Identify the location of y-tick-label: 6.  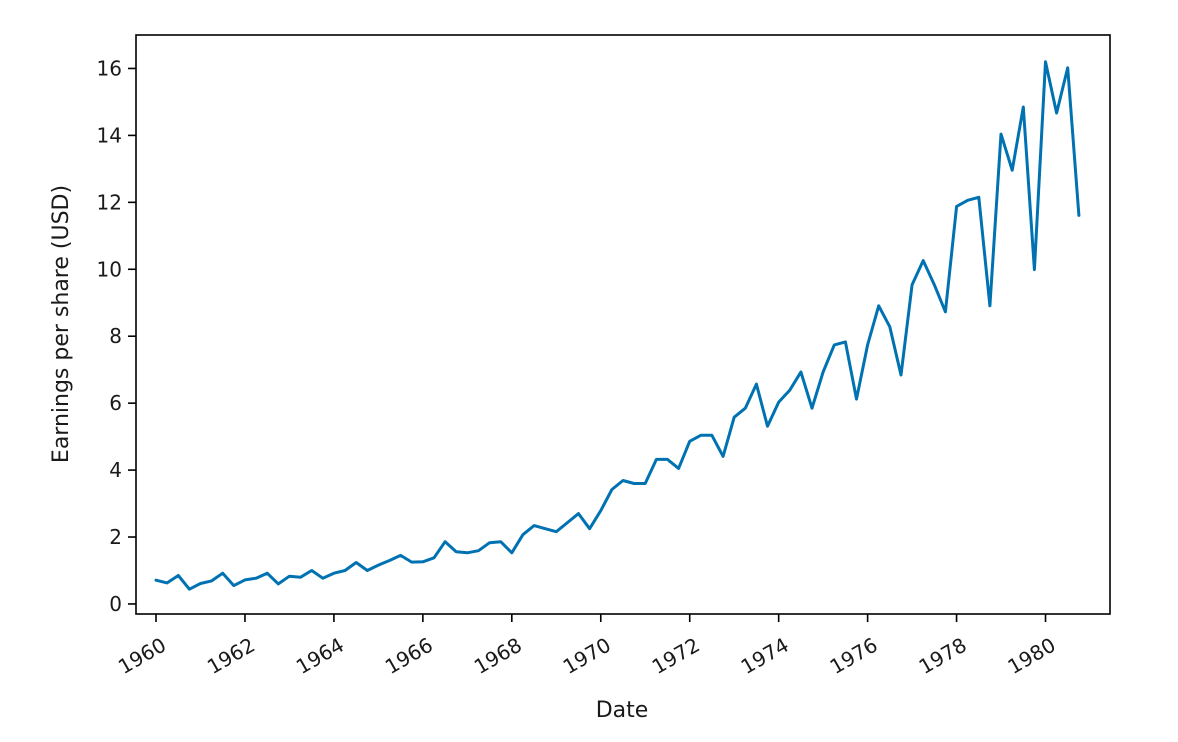
(115, 403).